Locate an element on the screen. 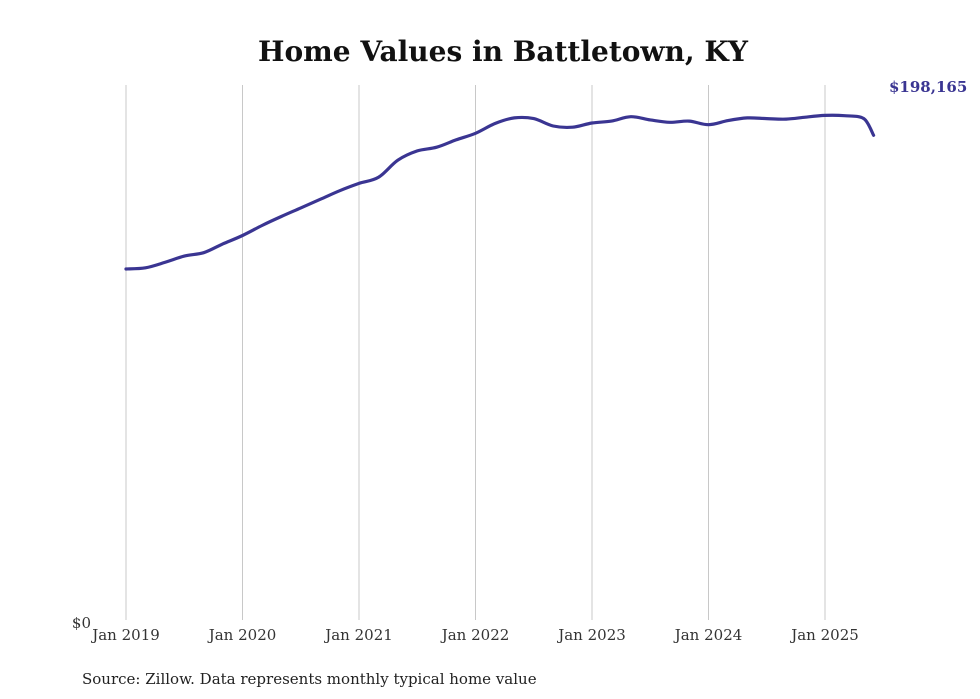 The image size is (980, 699). x-tick-label: Jan 2019 is located at coordinates (125, 635).